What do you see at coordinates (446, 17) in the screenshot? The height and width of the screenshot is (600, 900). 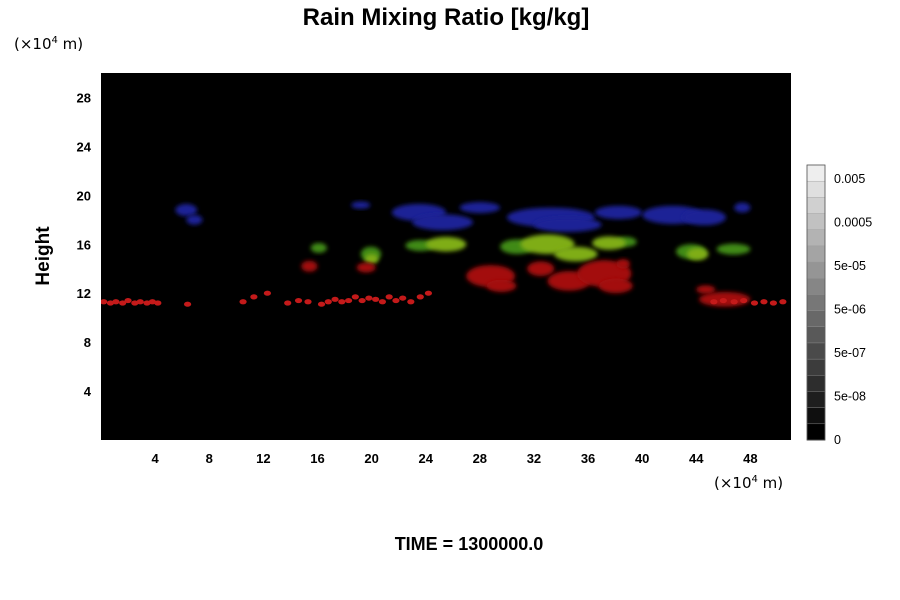 I see `chart-title: Rain Mixing Ratio [kg/kg]` at bounding box center [446, 17].